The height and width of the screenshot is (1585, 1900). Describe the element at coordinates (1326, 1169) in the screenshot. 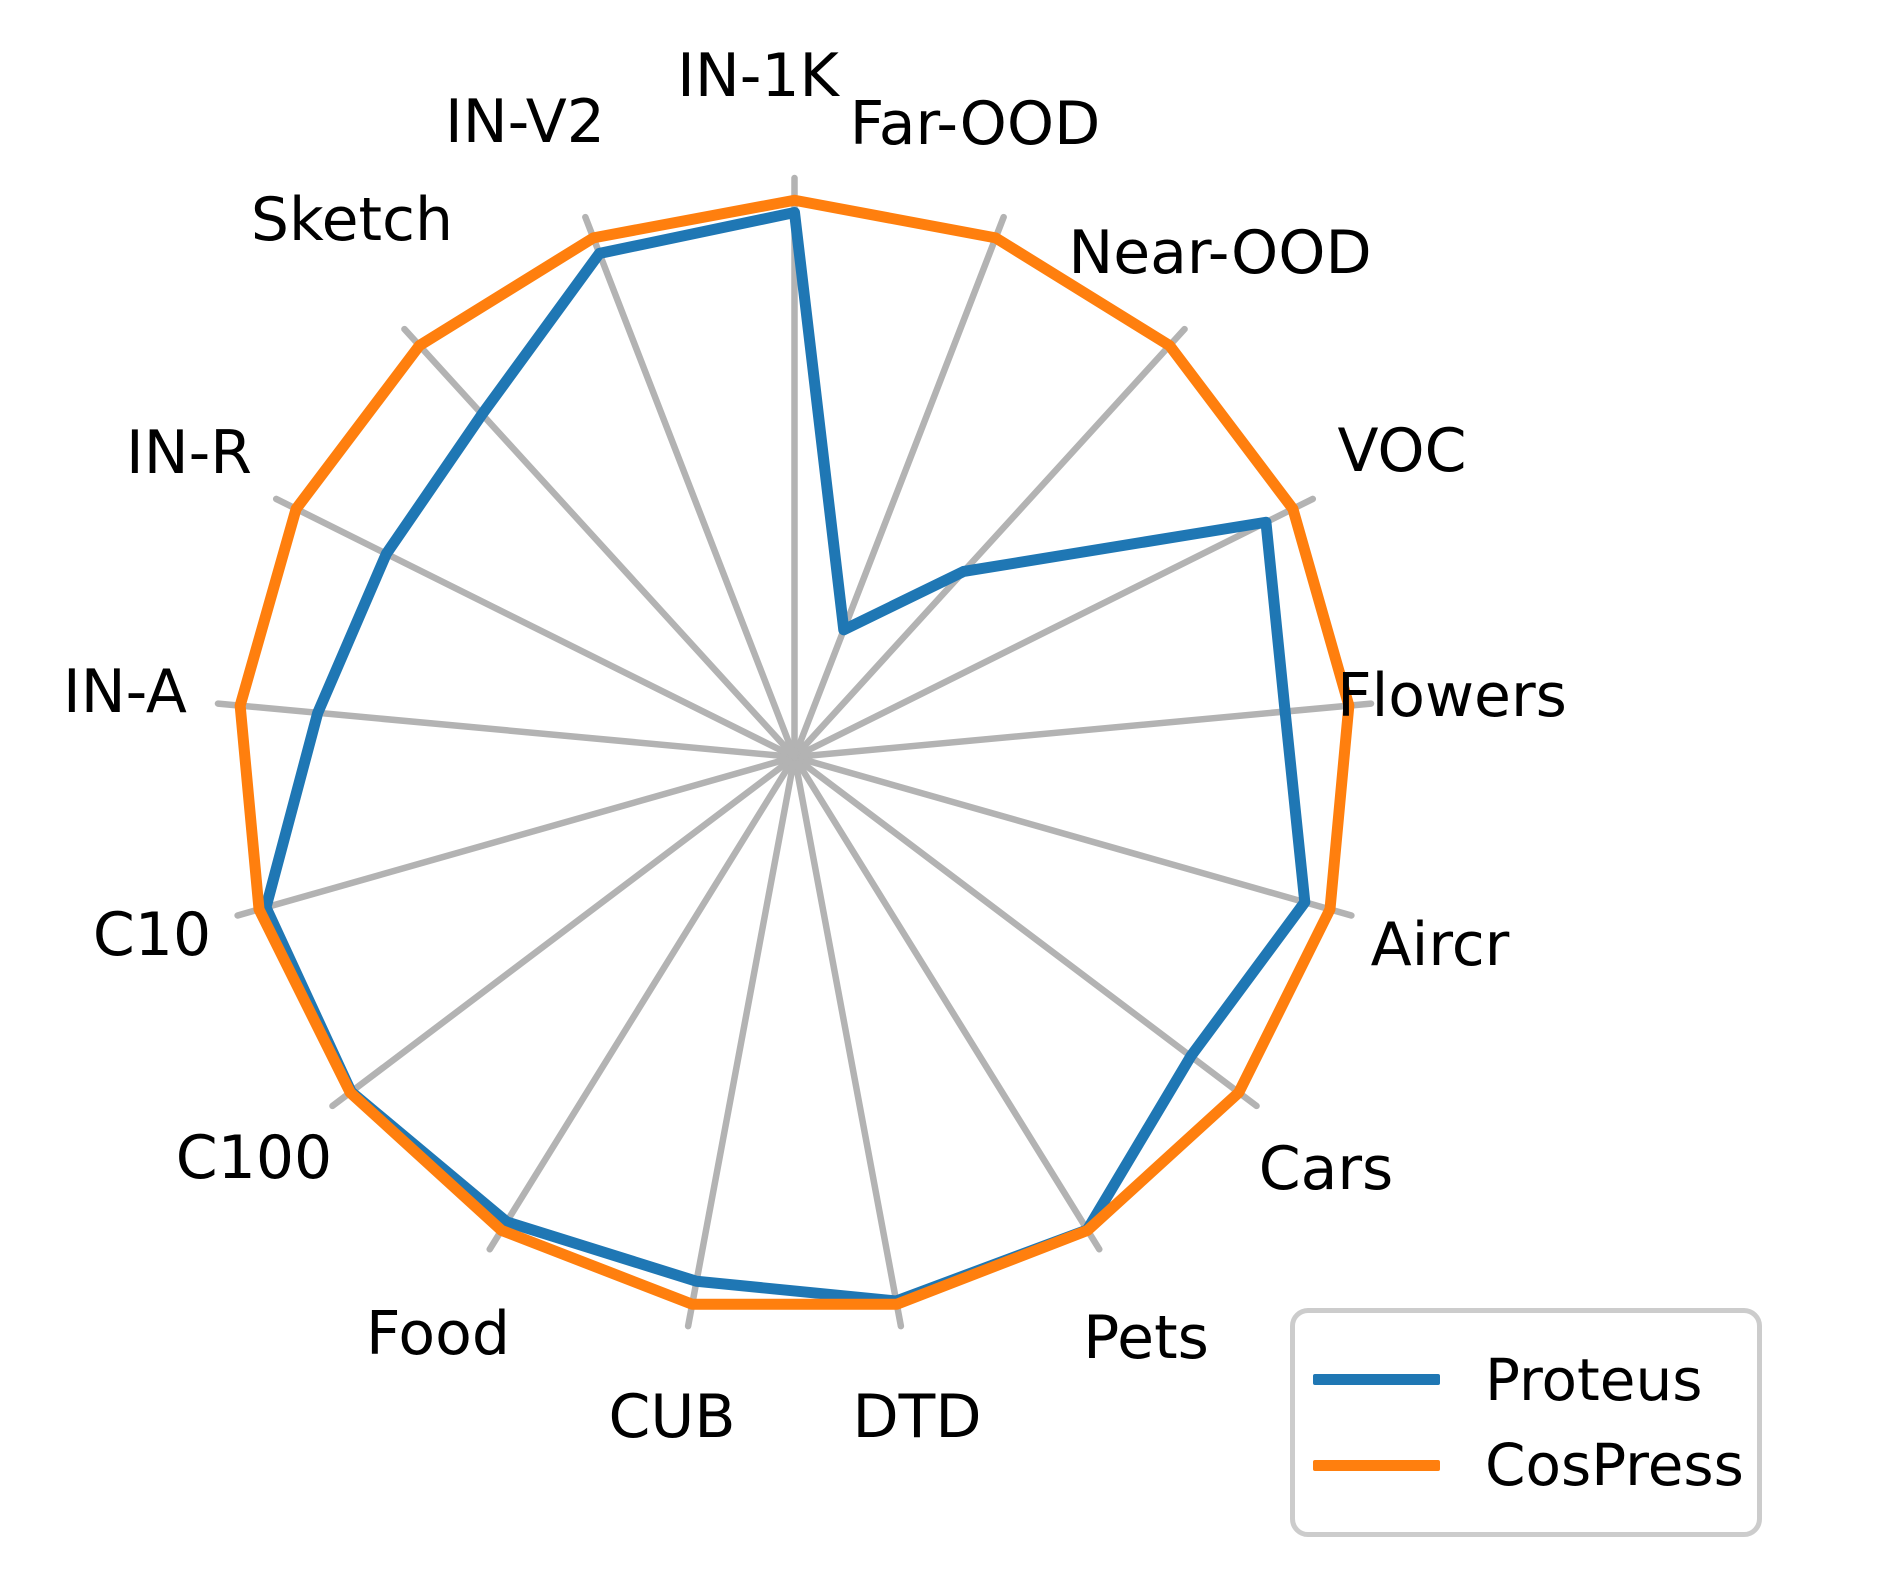

I see `axis-label-cars: Cars` at that location.